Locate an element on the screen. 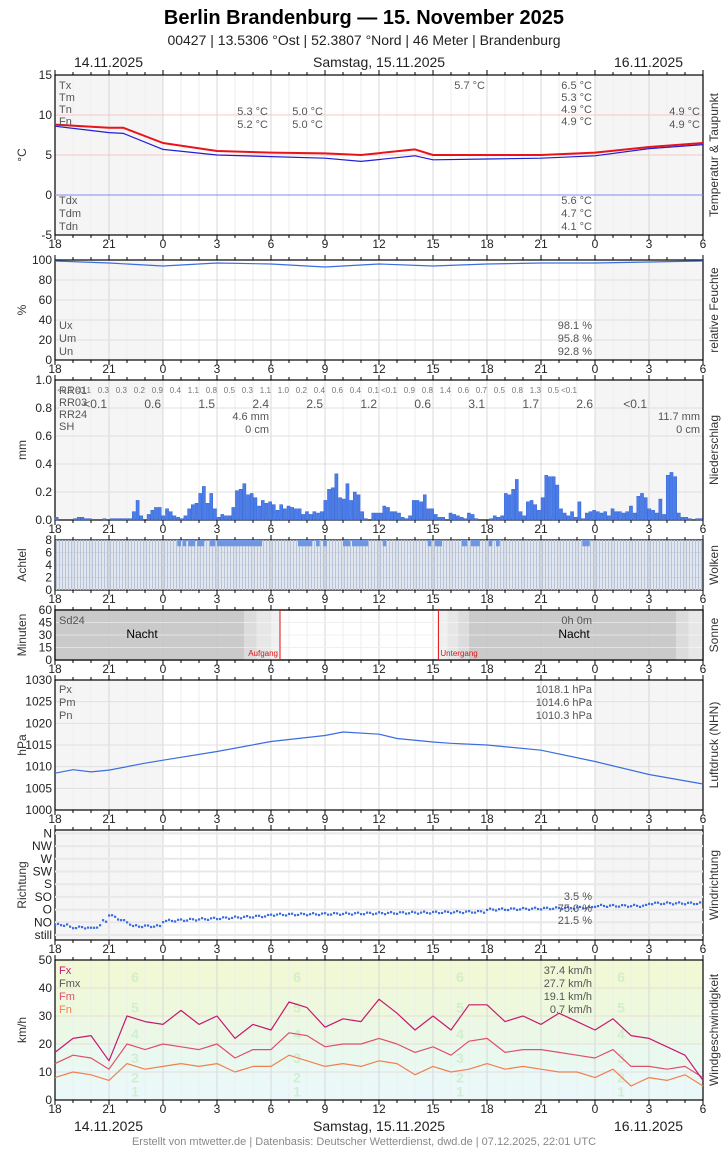  pressure-panel-x-label: 0 is located at coordinates (595, 819).